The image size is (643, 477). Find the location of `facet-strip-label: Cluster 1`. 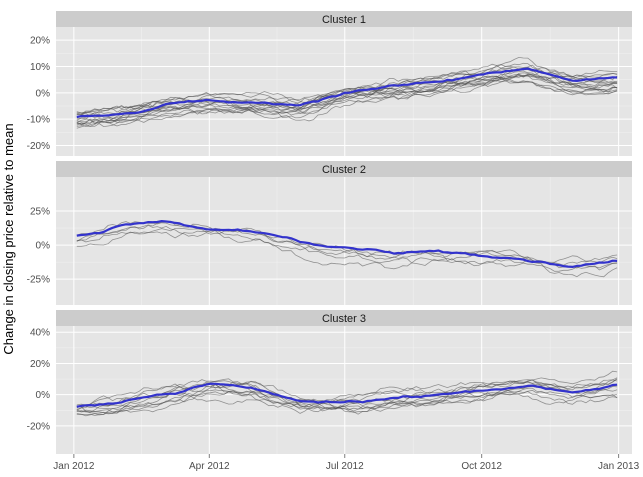

facet-strip-label: Cluster 1 is located at coordinates (344, 20).